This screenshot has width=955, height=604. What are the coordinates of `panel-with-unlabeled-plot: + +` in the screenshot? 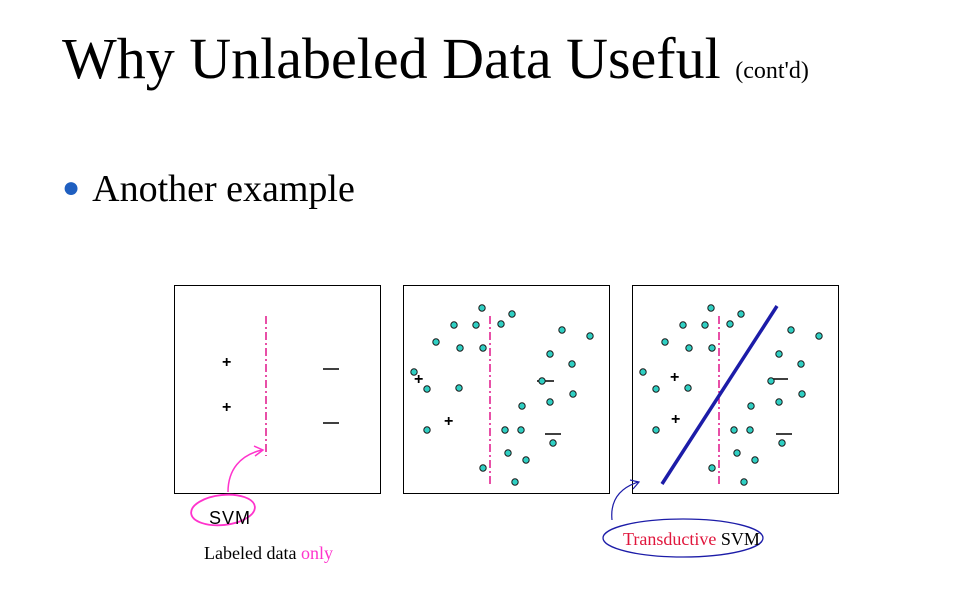 It's located at (502, 395).